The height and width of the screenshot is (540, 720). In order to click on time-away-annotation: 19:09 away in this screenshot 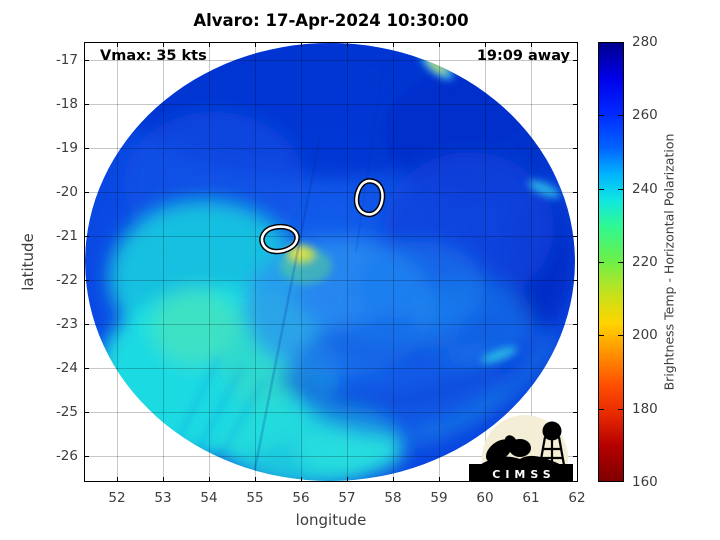, I will do `click(523, 56)`.